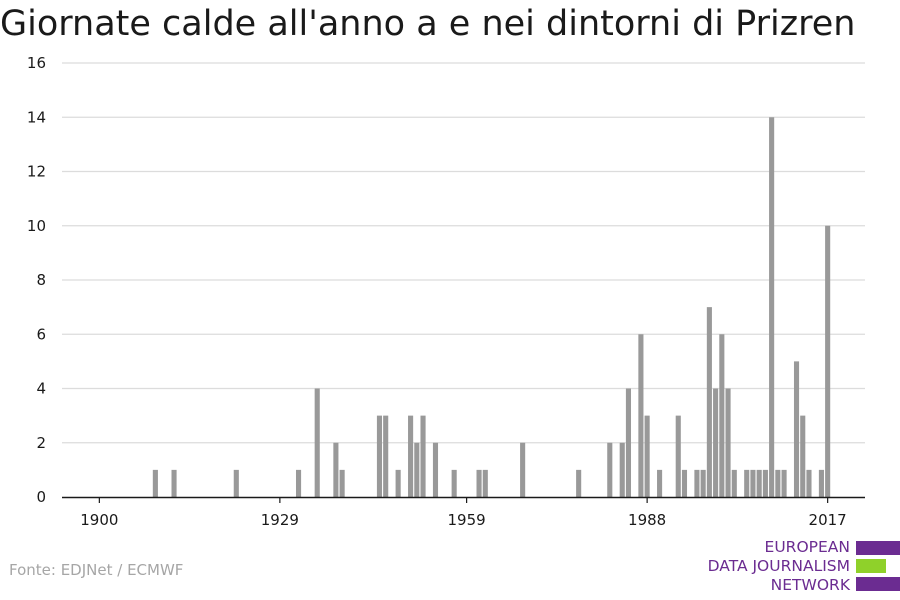  I want to click on y-tick-label: 4, so click(41, 389).